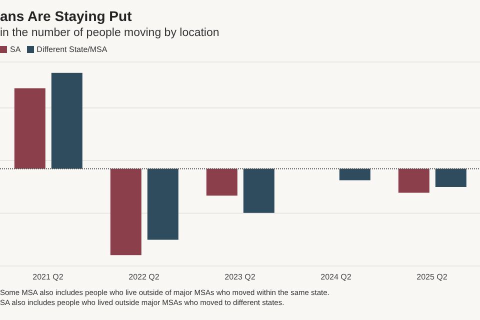 The width and height of the screenshot is (480, 320). What do you see at coordinates (72, 49) in the screenshot?
I see `legend-label: Different State/MSA` at bounding box center [72, 49].